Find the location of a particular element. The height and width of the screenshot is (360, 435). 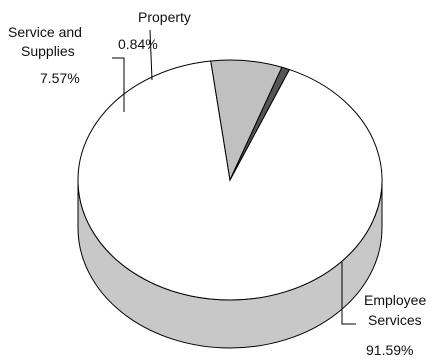

leader-line-employee-services is located at coordinates (348, 293).